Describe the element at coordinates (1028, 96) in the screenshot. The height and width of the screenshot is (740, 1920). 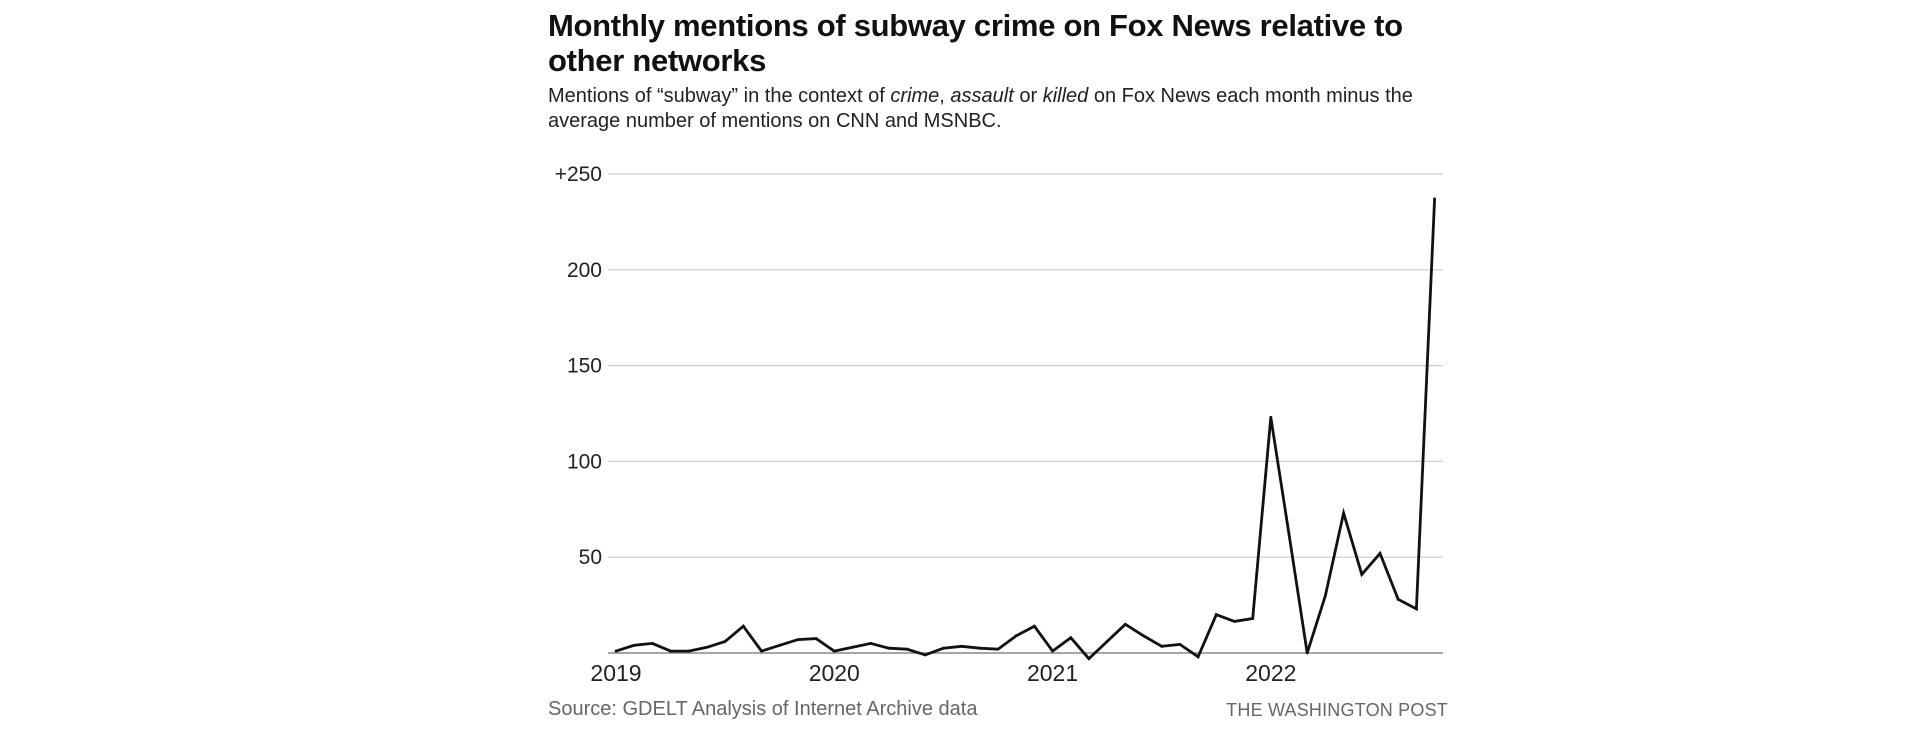
I see `subtitle-or: or` at that location.